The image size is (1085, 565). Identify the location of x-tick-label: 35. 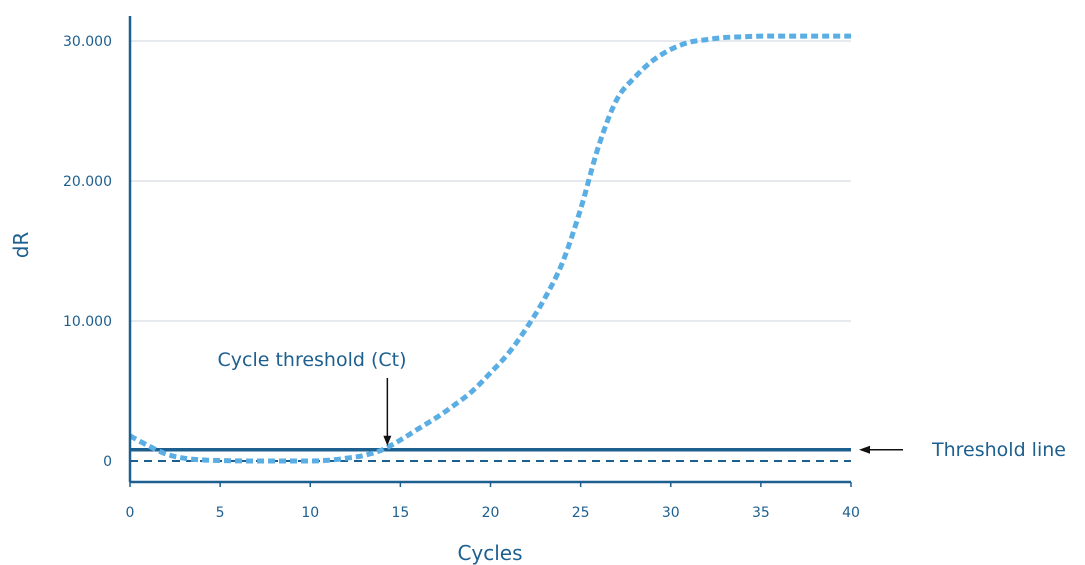
(761, 513).